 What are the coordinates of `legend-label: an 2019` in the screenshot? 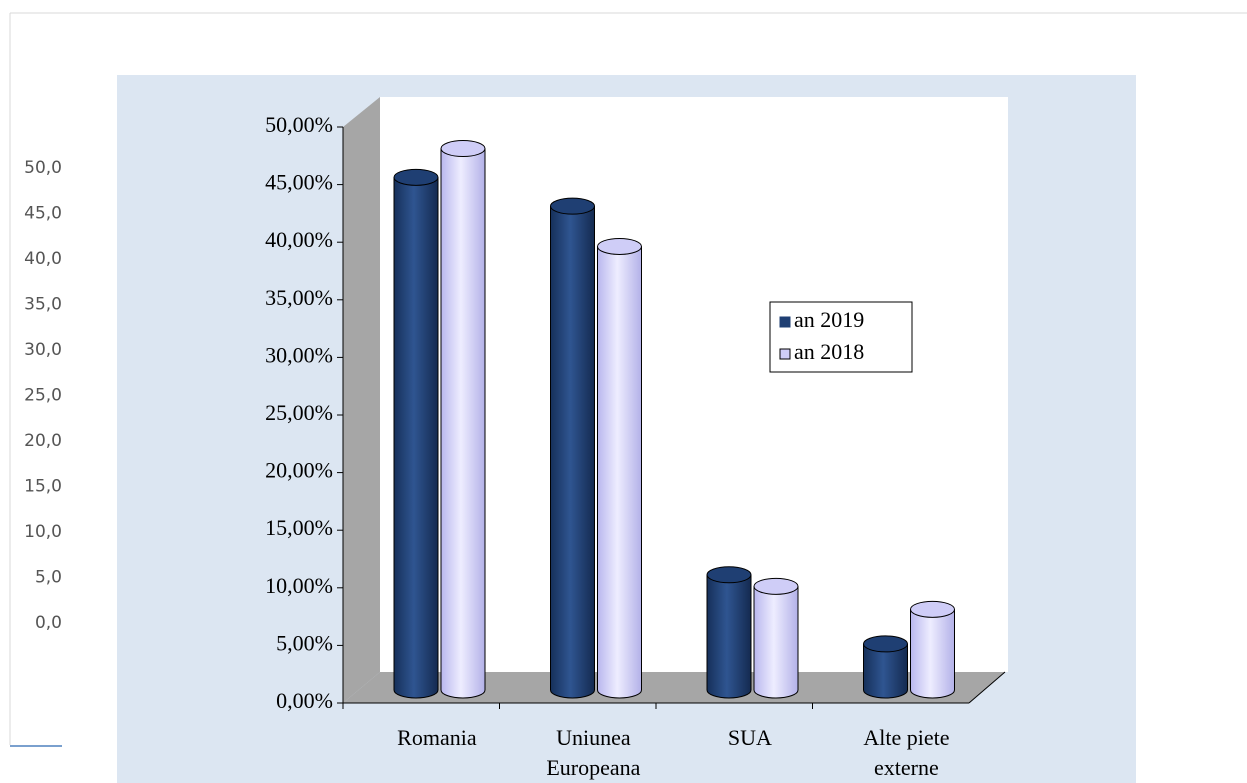 It's located at (829, 319).